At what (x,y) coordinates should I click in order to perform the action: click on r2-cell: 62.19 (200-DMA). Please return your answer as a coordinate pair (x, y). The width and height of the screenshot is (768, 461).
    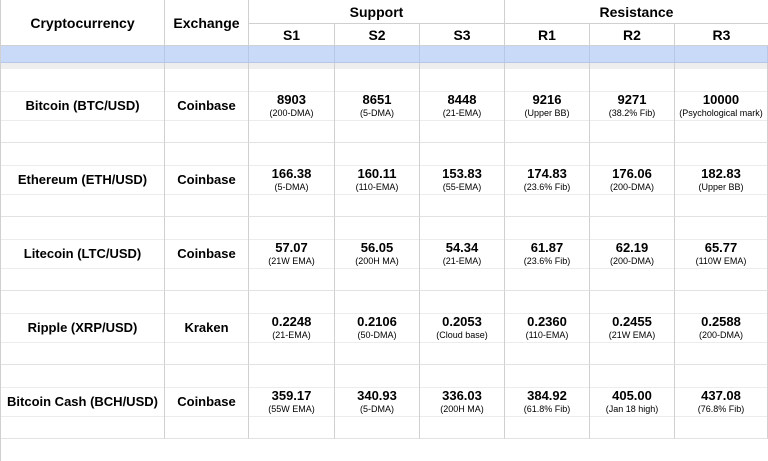
    Looking at the image, I should click on (632, 254).